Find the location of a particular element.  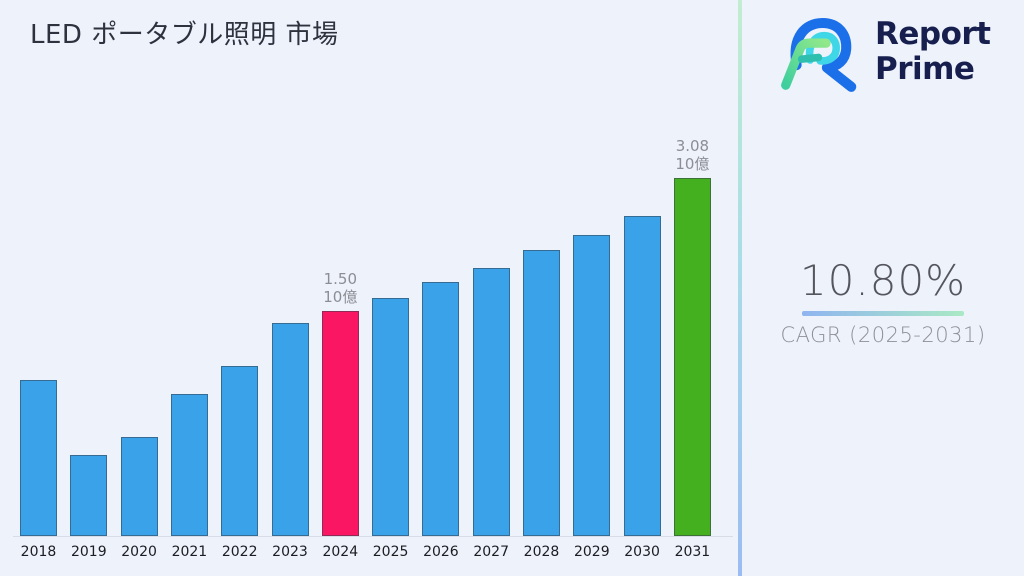

x-axis-label-2029: 2029 is located at coordinates (591, 552).